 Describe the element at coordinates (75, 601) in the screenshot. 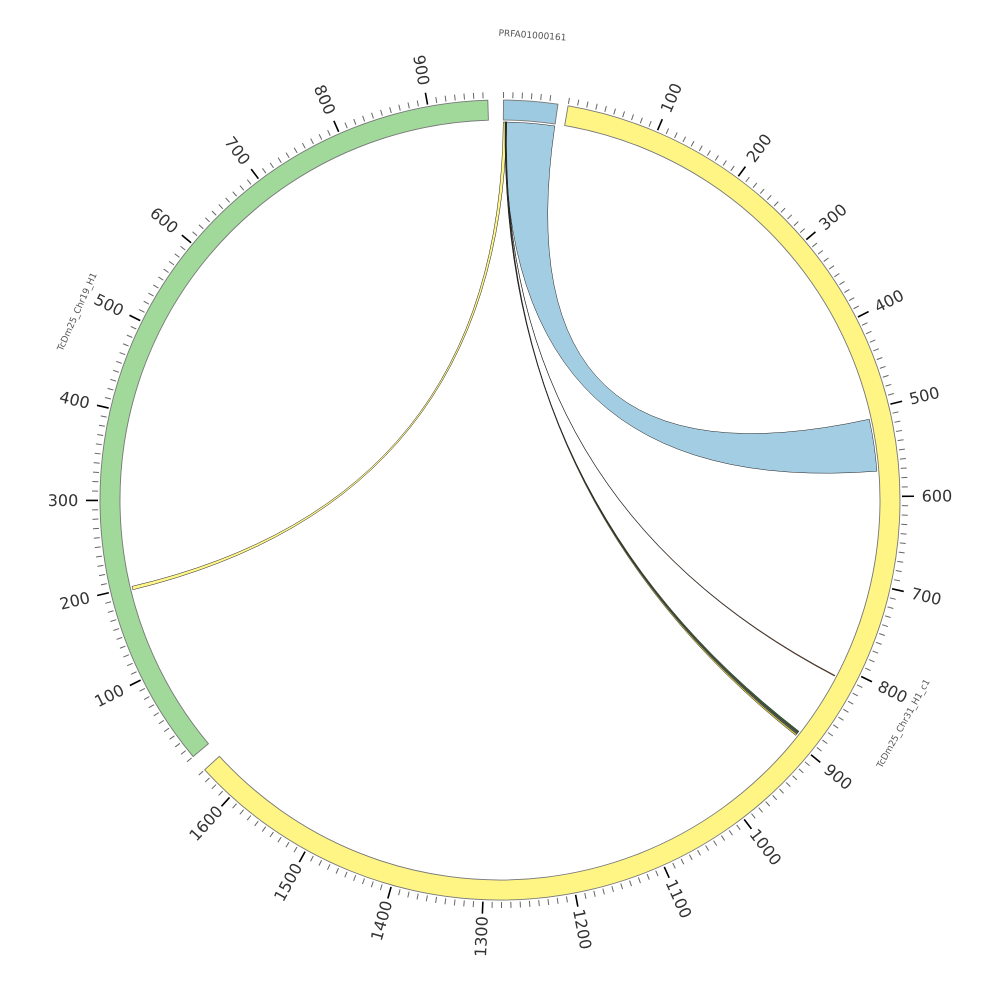

I see `tick-label: 200` at that location.